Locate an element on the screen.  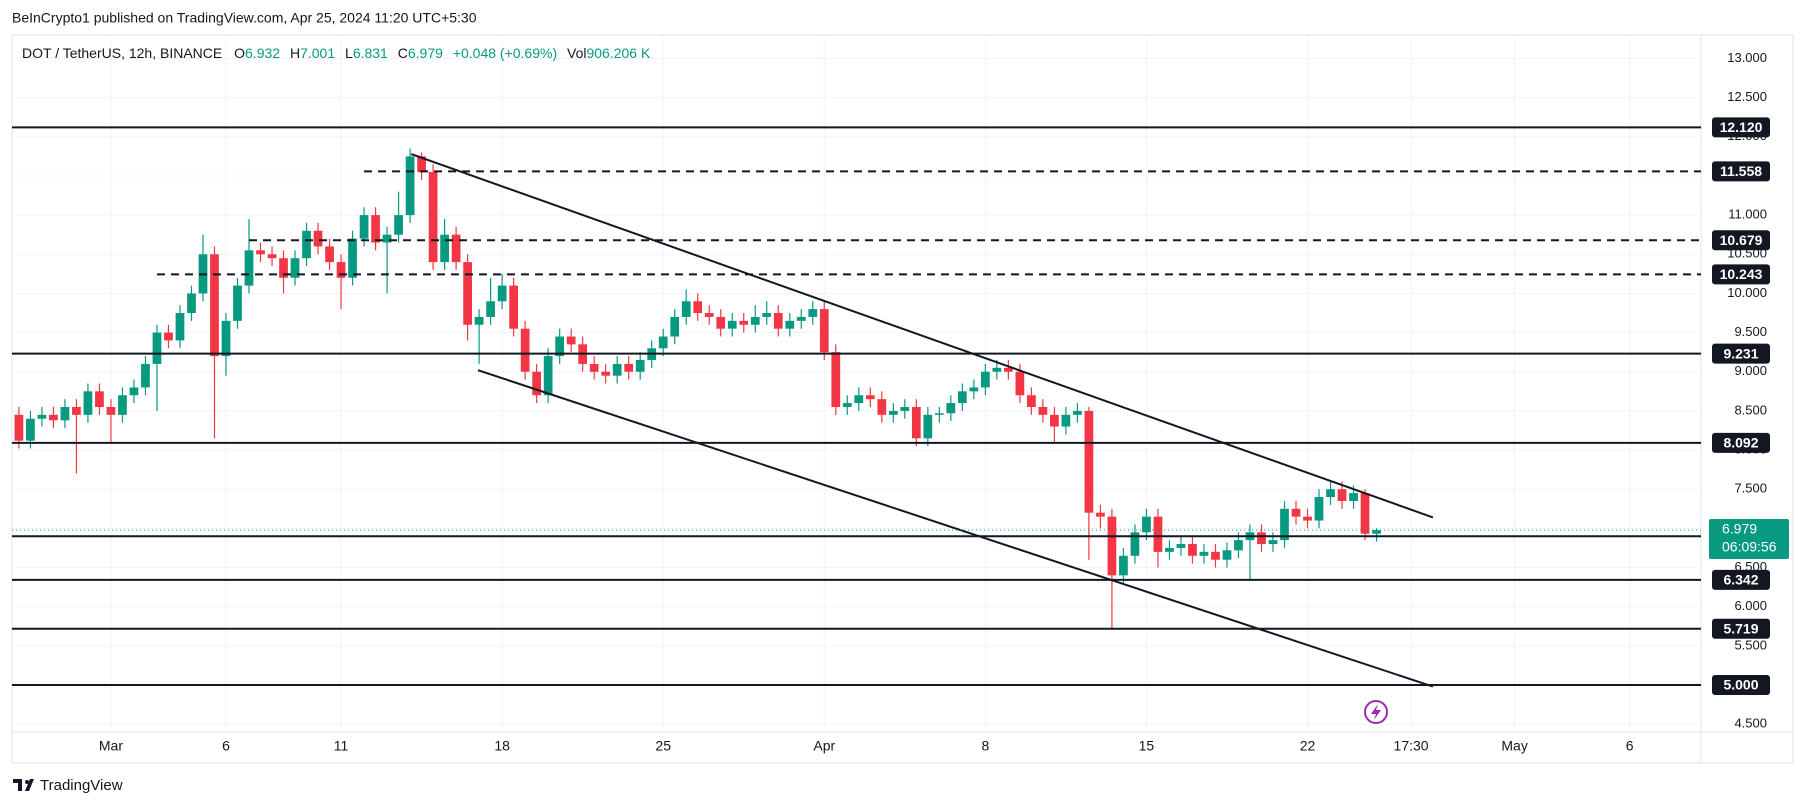
legend-change: +0.048 (+0.69%) is located at coordinates (505, 53).